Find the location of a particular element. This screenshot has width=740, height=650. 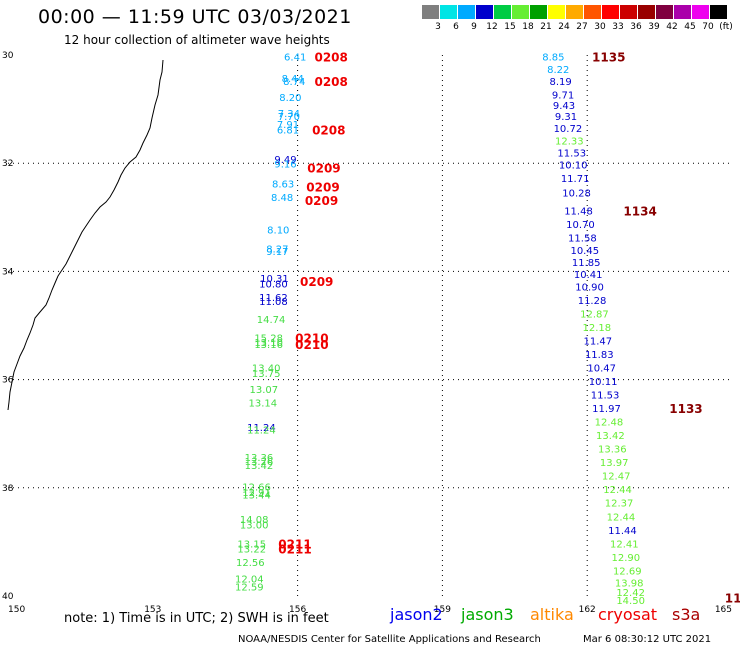

swh-value: 13.44 is located at coordinates (256, 496).